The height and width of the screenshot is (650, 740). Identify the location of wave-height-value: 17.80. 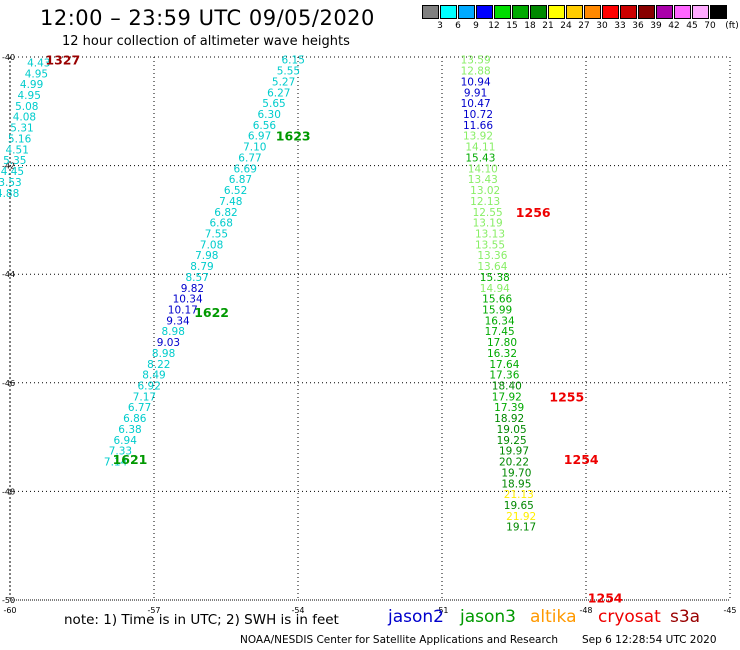
(502, 343).